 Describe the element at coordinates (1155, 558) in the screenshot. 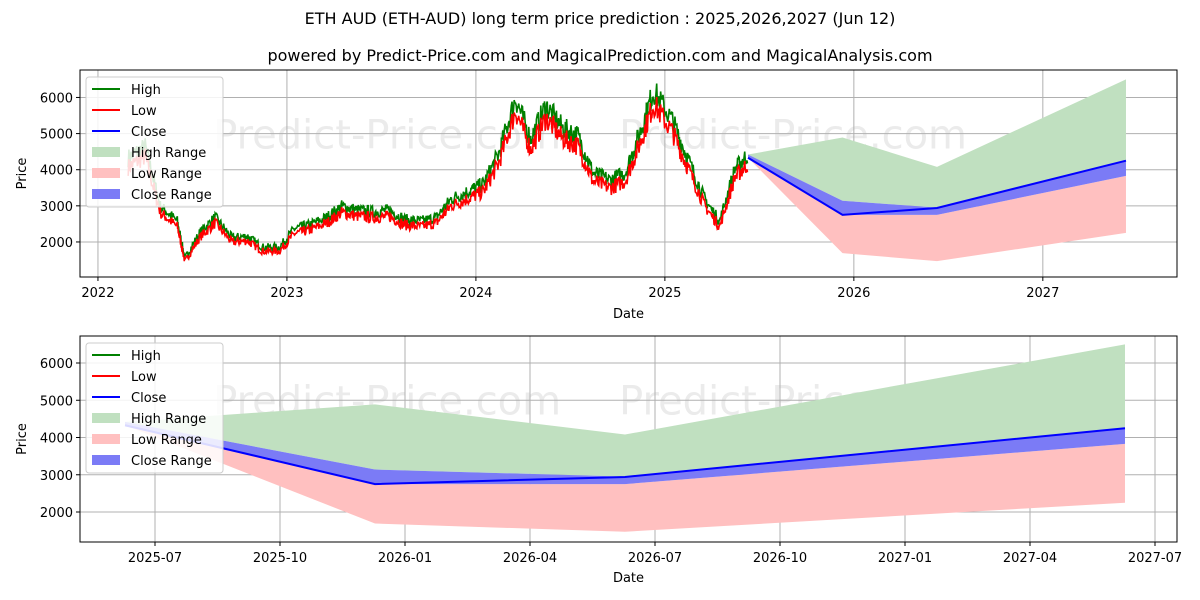

I see `x-tick-label: 2027-07` at that location.